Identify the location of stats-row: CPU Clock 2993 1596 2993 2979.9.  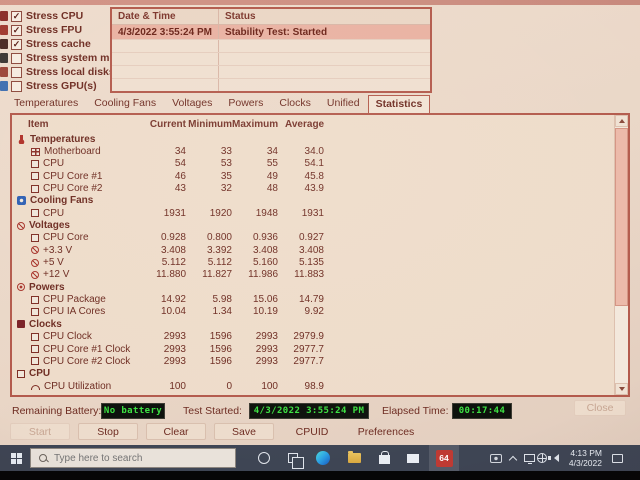
(312, 337).